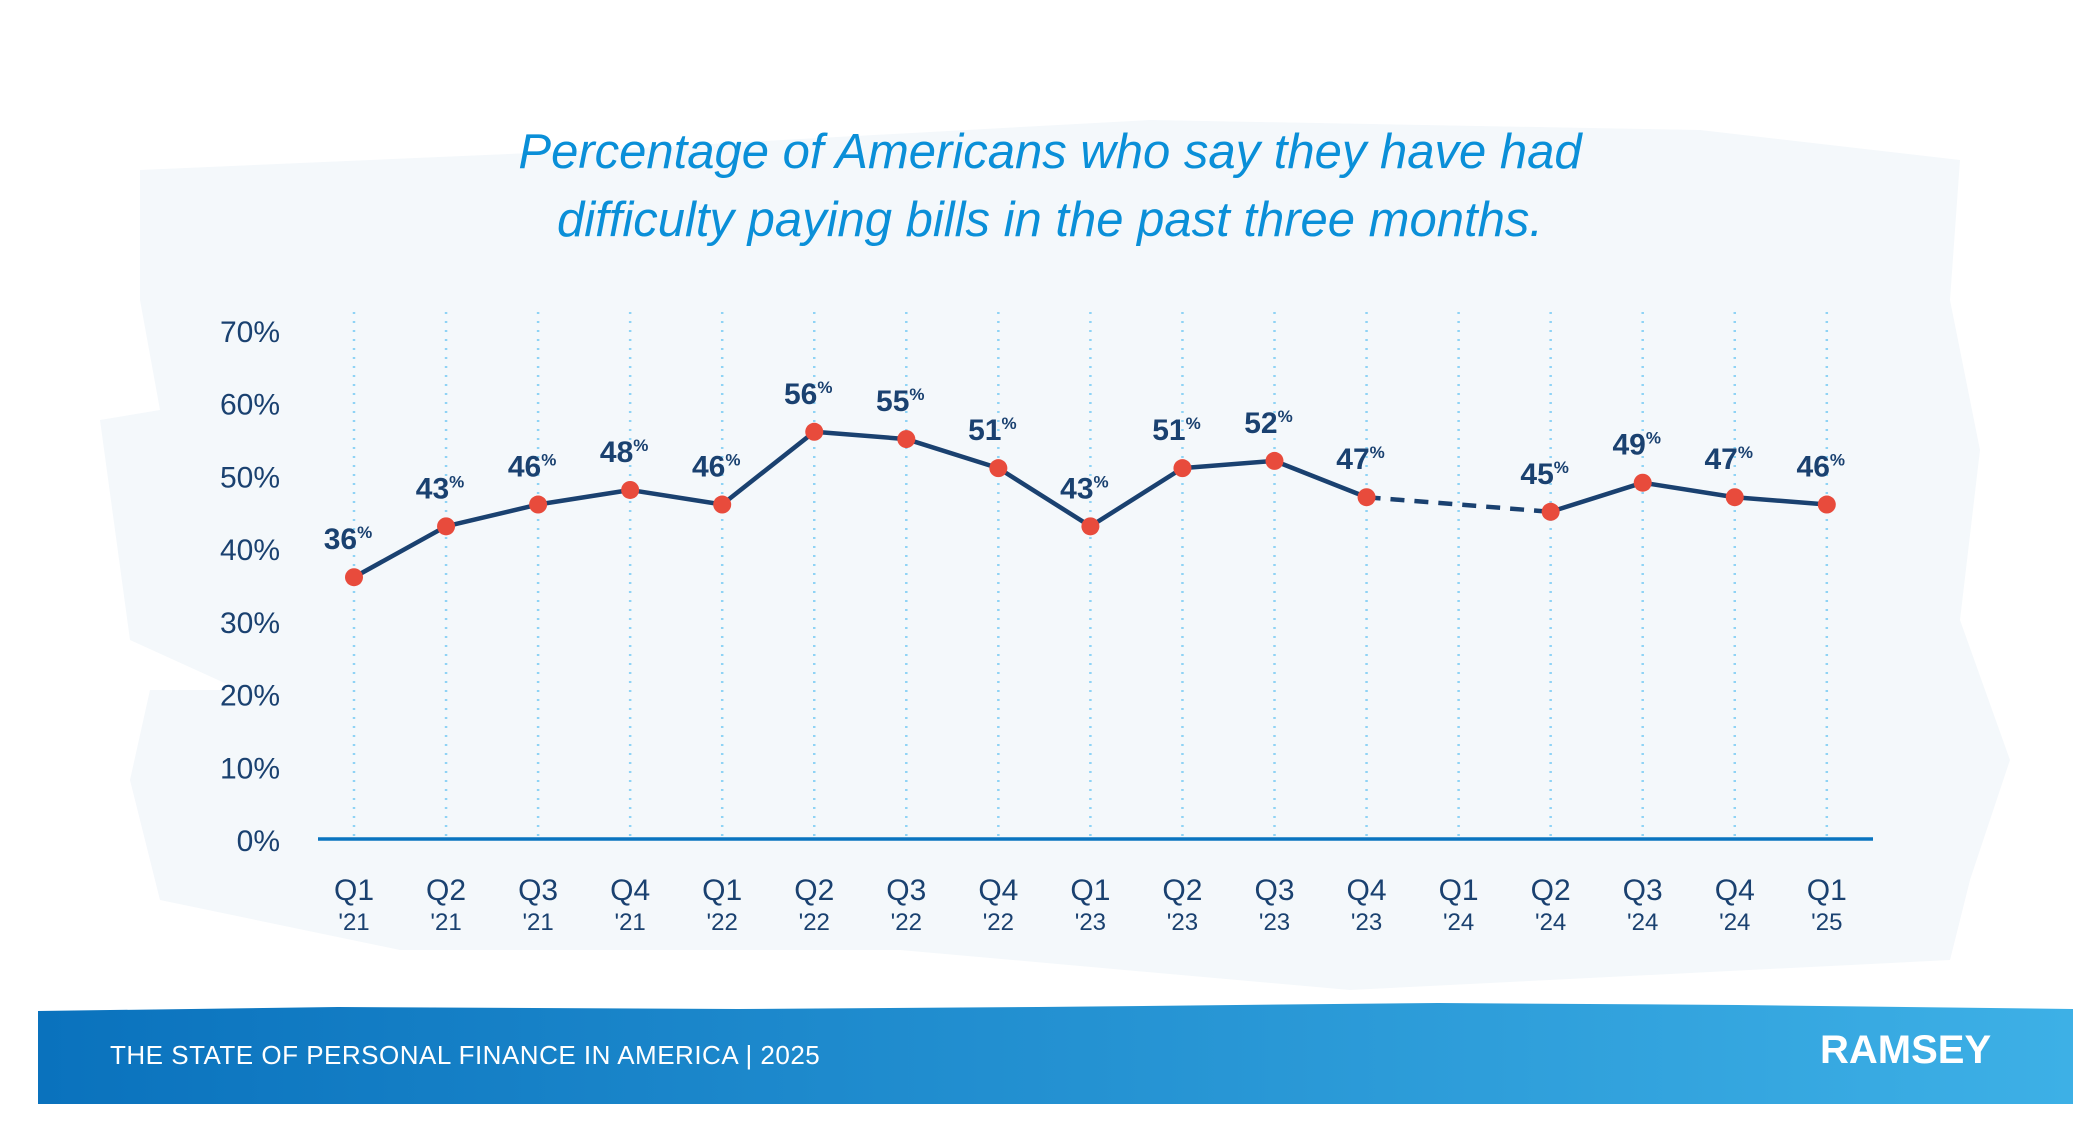 This screenshot has height=1136, width=2100. What do you see at coordinates (250, 477) in the screenshot?
I see `y-tick-label: 50%` at bounding box center [250, 477].